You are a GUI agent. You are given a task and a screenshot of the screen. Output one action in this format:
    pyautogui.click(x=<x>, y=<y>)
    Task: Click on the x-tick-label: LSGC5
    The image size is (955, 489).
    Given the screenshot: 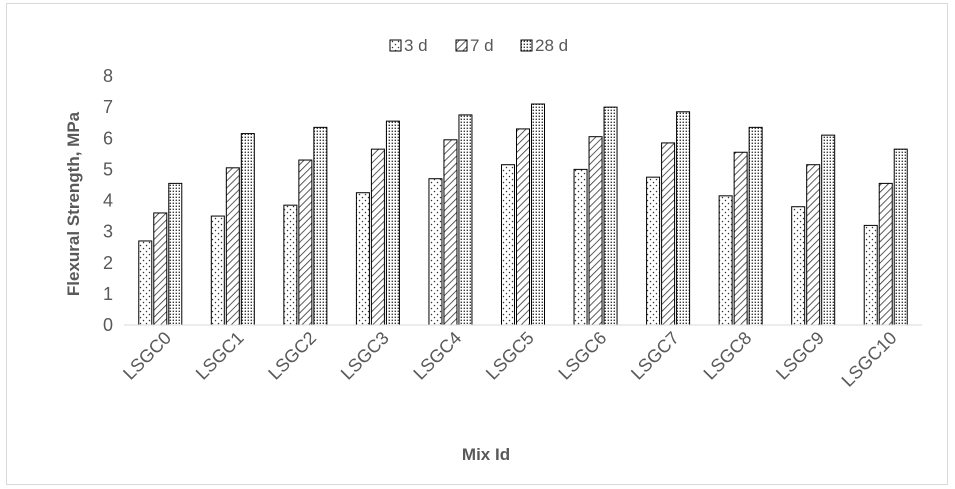 What is the action you would take?
    pyautogui.click(x=510, y=356)
    